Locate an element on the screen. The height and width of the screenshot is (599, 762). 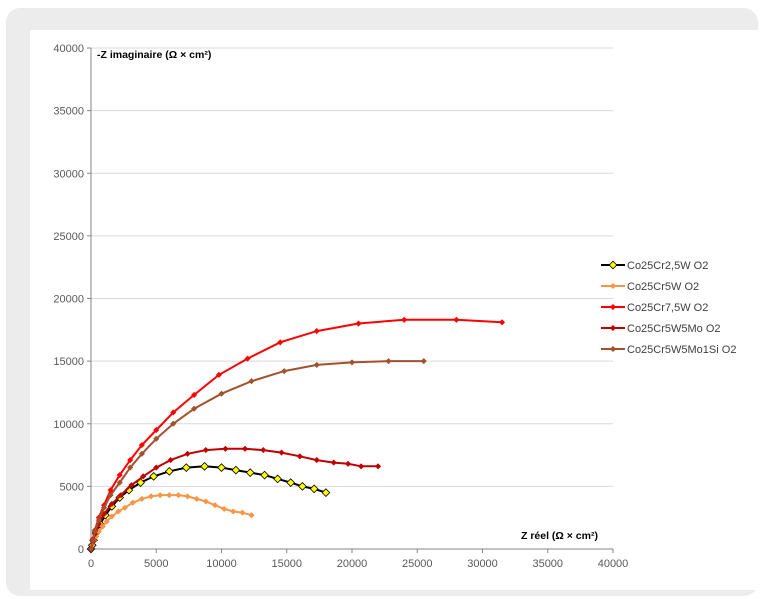
x-tick-label: 15000 is located at coordinates (286, 564).